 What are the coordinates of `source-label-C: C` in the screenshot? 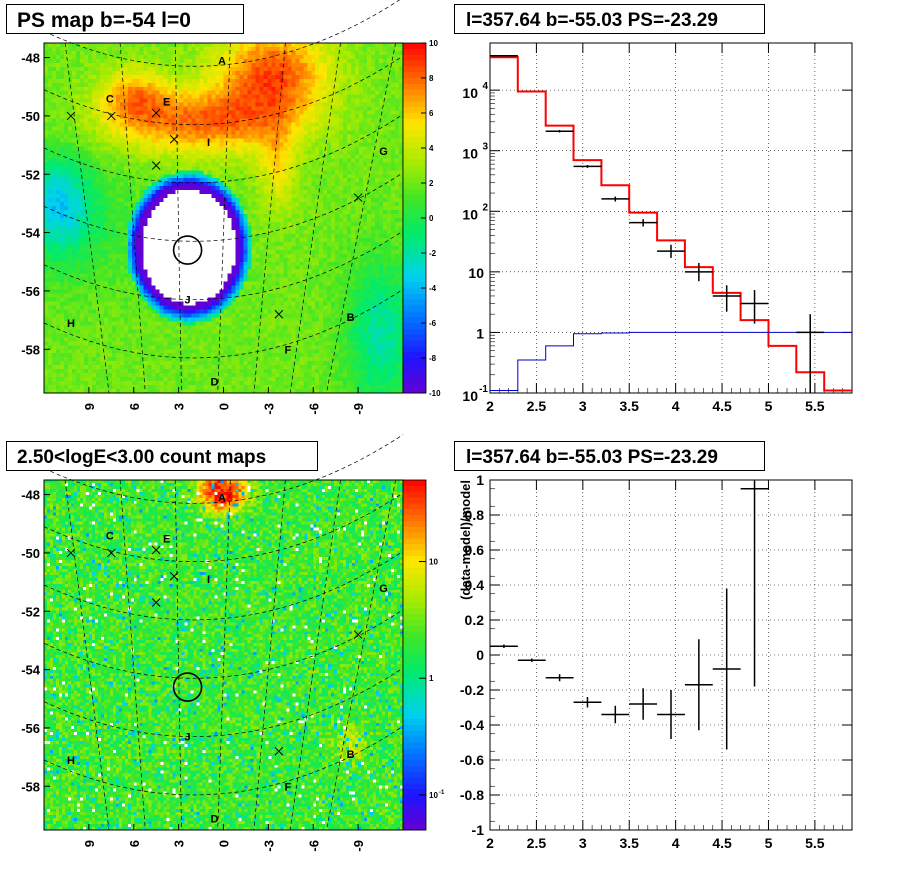 It's located at (110, 536).